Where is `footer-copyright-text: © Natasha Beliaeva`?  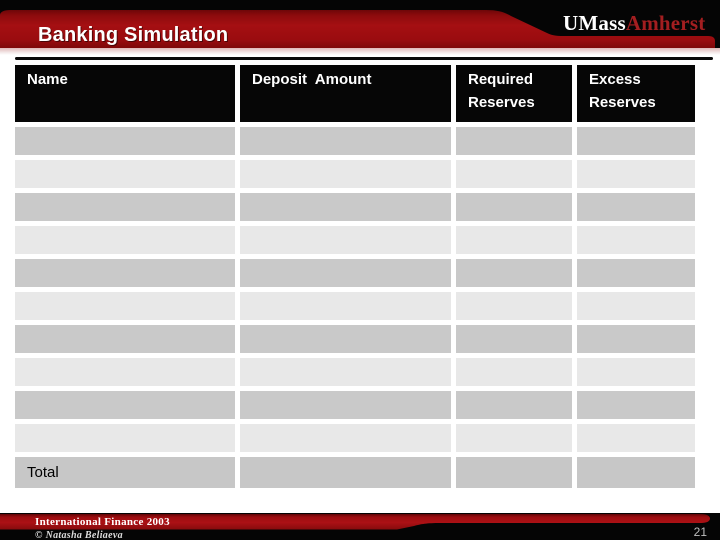 footer-copyright-text: © Natasha Beliaeva is located at coordinates (79, 535).